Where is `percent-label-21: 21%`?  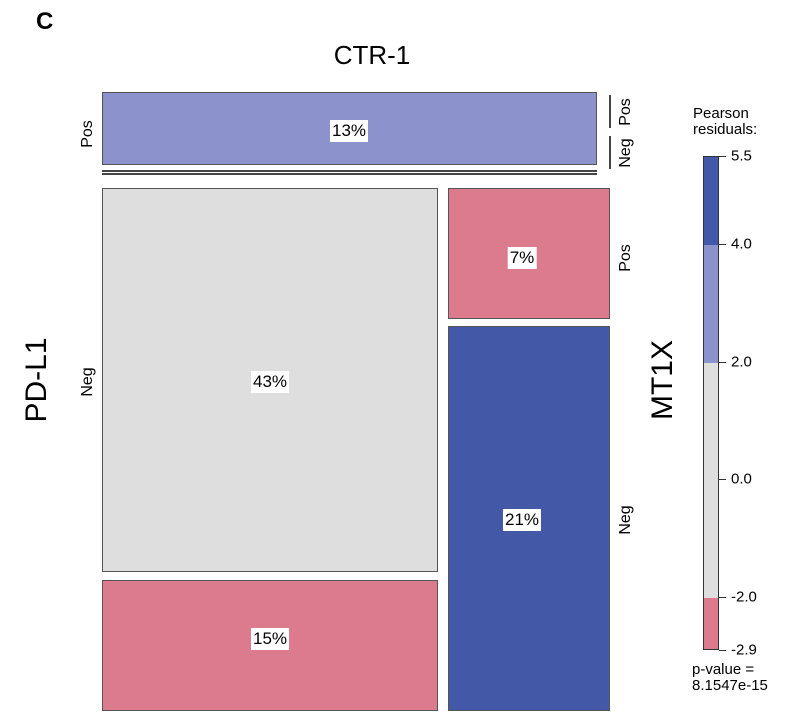 percent-label-21: 21% is located at coordinates (522, 520).